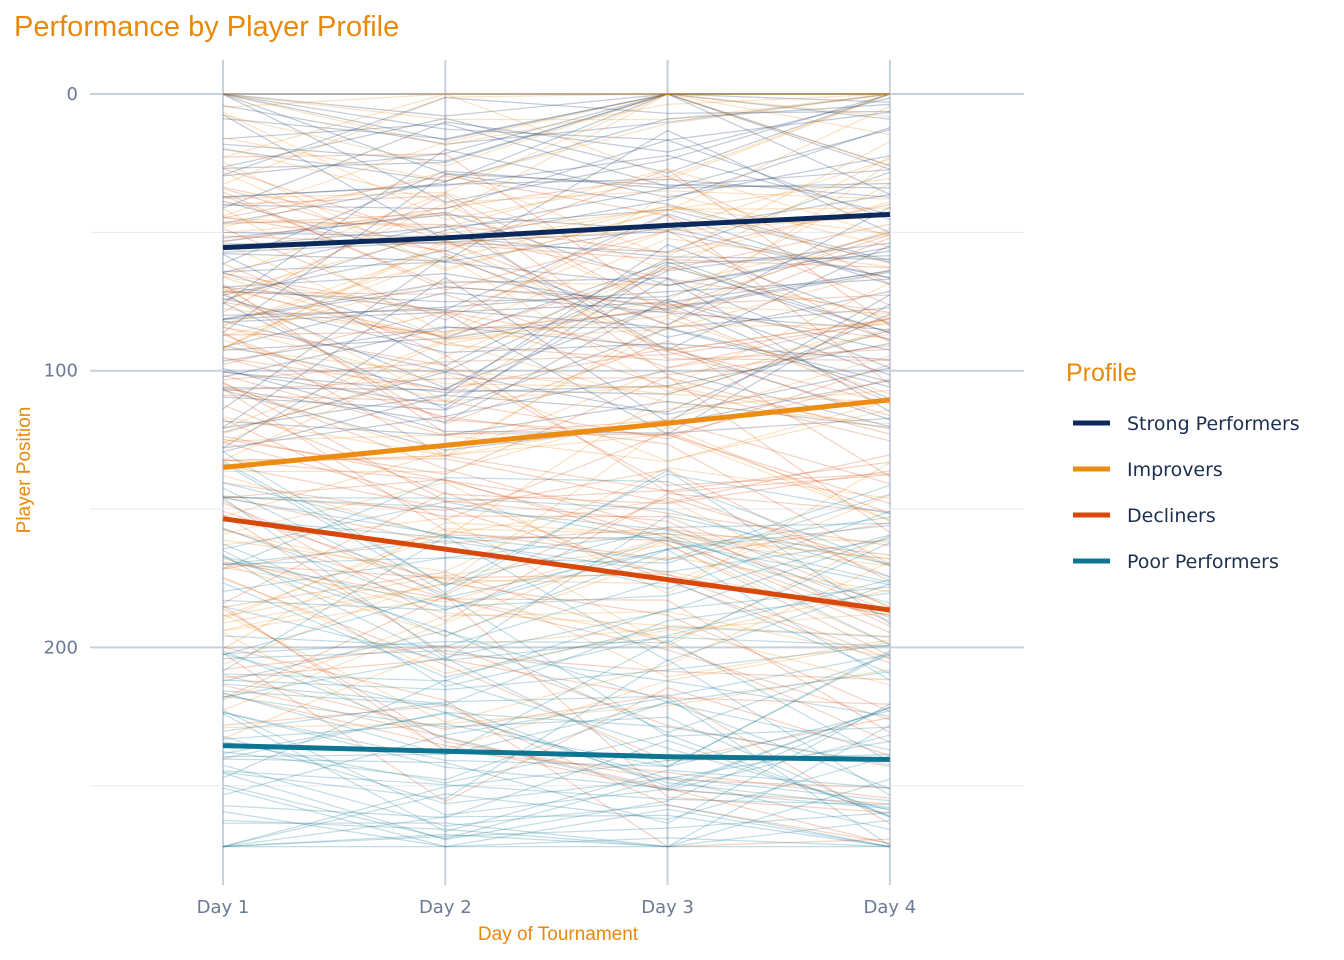  Describe the element at coordinates (667, 907) in the screenshot. I see `x-tick-label: Day 3` at that location.